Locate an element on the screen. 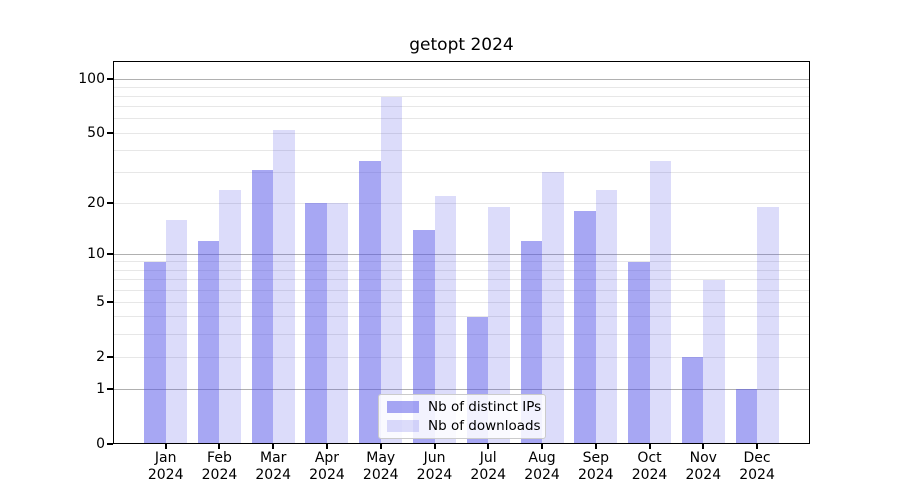 The height and width of the screenshot is (500, 900). legend: Nb of distinct IPs Nb of downloads is located at coordinates (462, 416).